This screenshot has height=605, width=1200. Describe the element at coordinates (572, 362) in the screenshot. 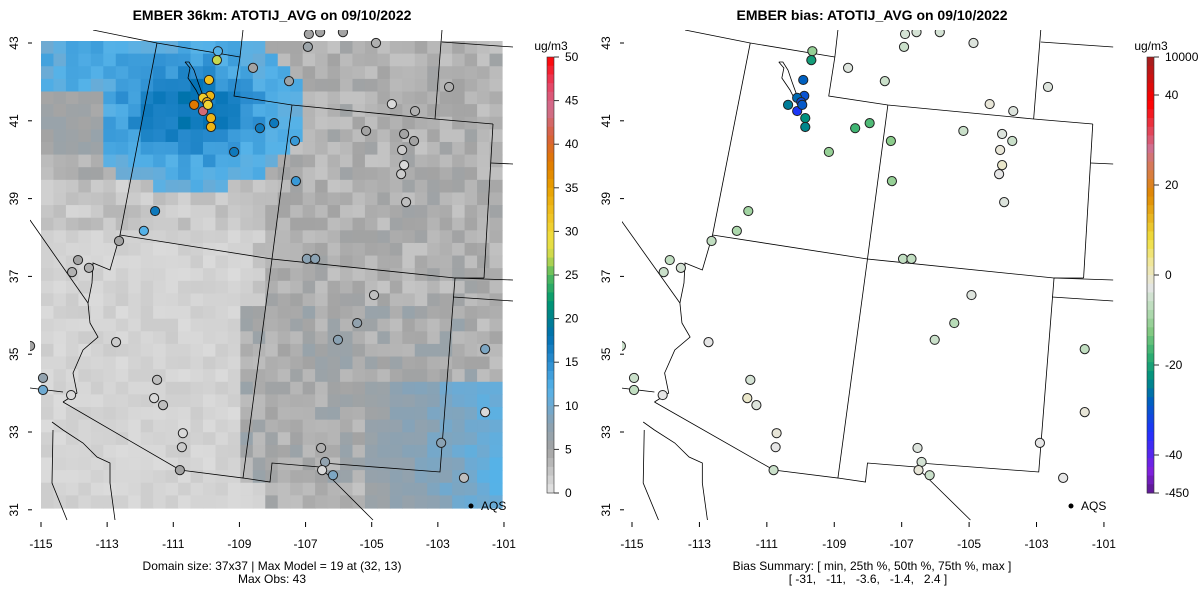

I see `colorbar-tick-label: 15` at that location.